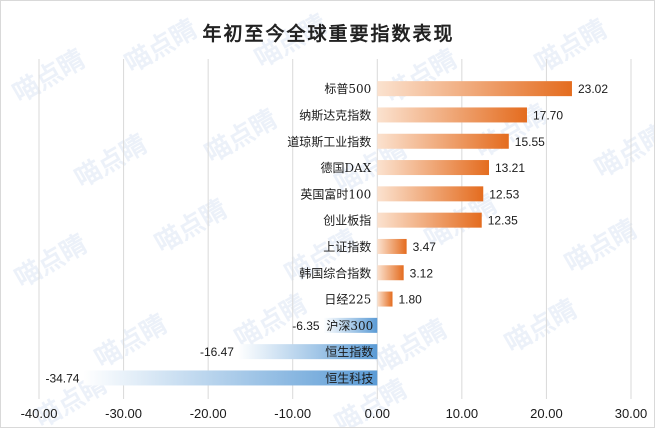 The image size is (655, 428). I want to click on x-tick-label: 20.00, so click(546, 413).